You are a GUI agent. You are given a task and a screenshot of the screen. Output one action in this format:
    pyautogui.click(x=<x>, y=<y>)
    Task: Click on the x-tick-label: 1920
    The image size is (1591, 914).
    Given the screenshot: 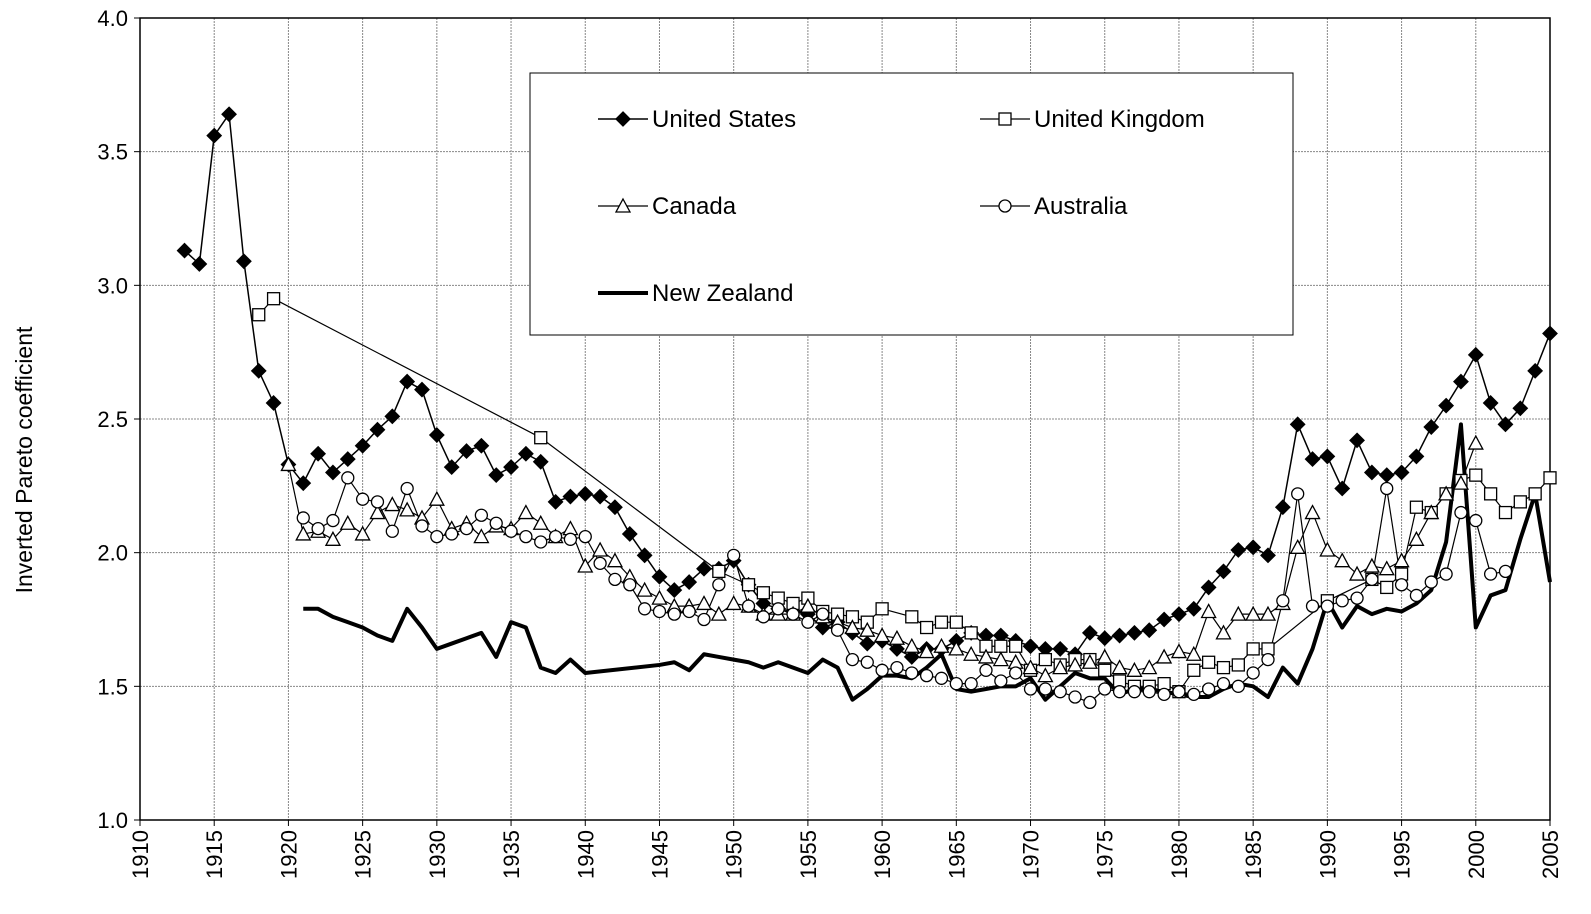 What is the action you would take?
    pyautogui.click(x=288, y=854)
    